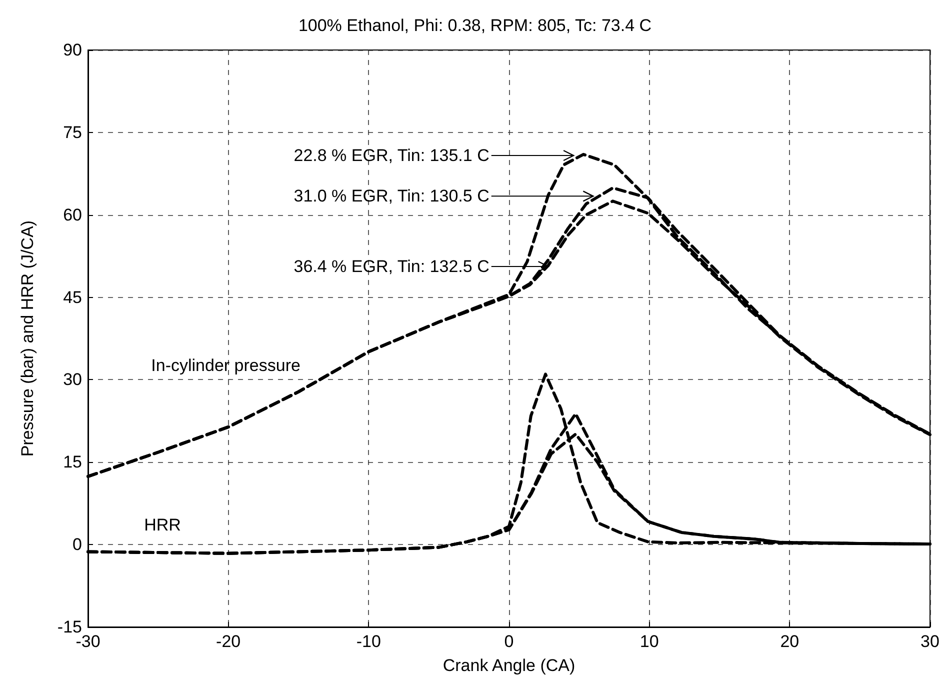  What do you see at coordinates (509, 641) in the screenshot?
I see `x-tick-label: 0` at bounding box center [509, 641].